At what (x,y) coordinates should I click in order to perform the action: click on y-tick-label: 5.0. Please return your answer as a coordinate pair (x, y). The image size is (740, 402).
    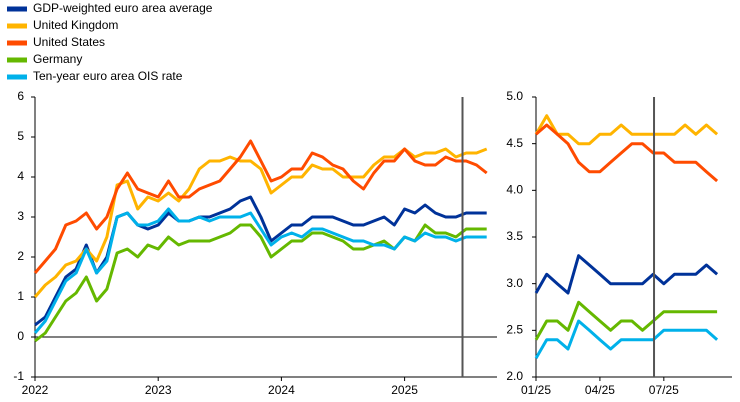
    Looking at the image, I should click on (514, 96).